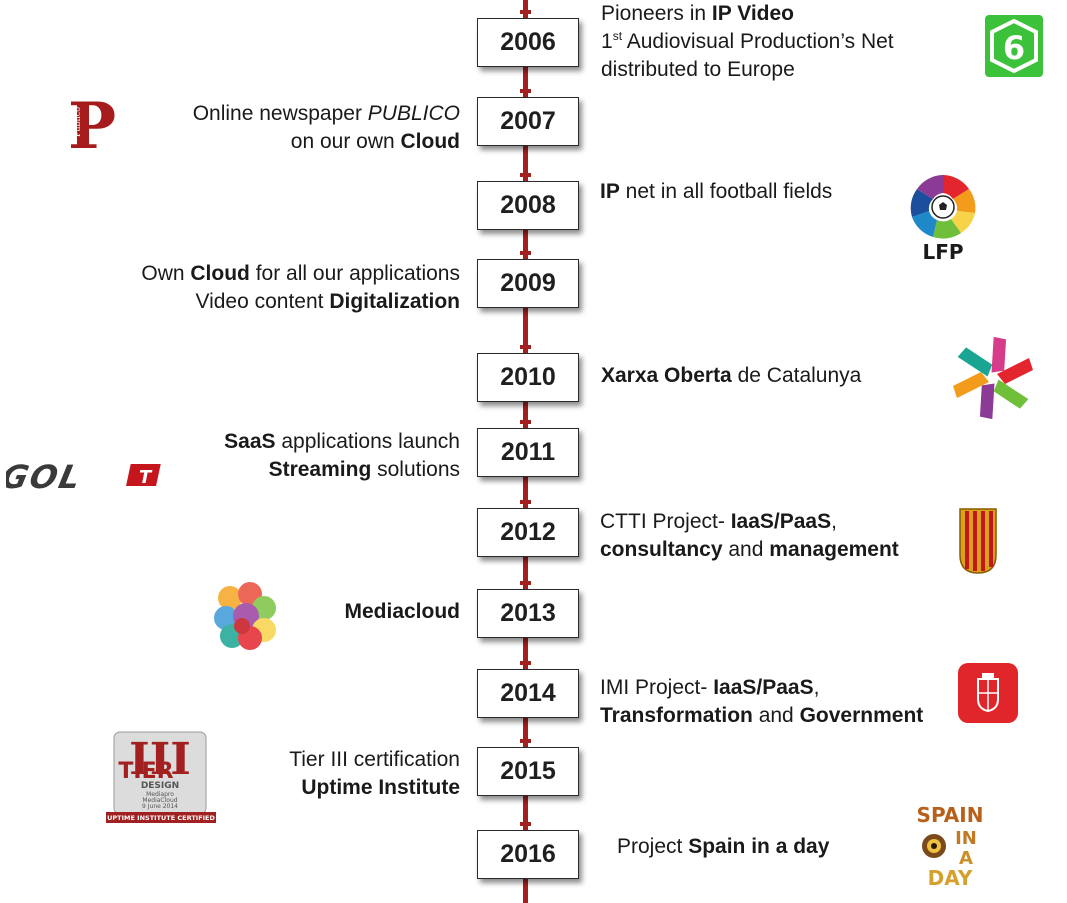 The height and width of the screenshot is (903, 1067). I want to click on milestone-bold-text: management, so click(834, 549).